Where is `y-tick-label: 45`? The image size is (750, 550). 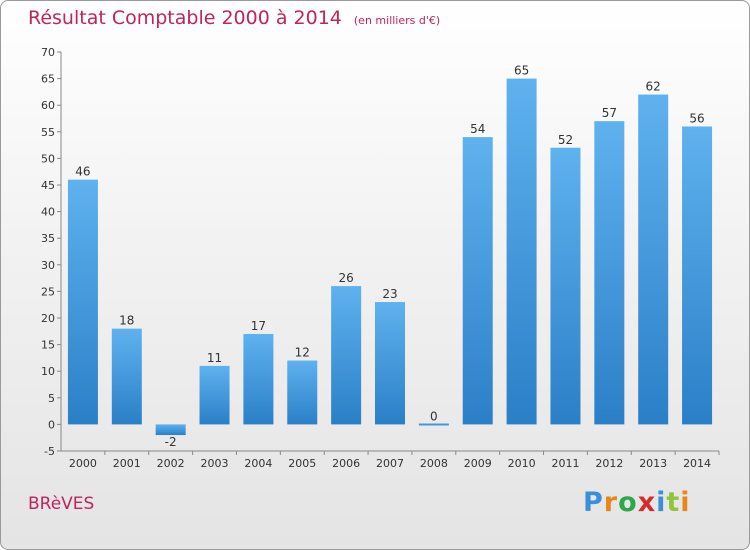 y-tick-label: 45 is located at coordinates (48, 185).